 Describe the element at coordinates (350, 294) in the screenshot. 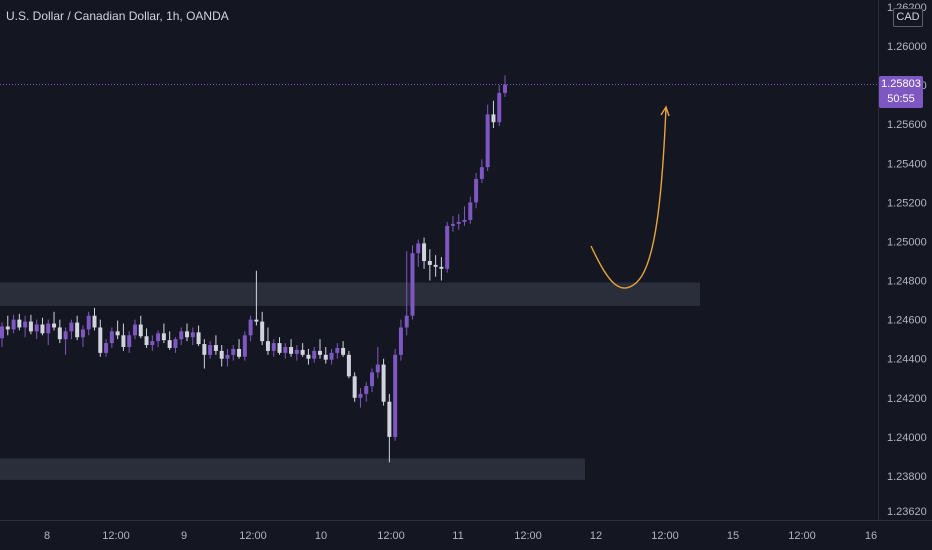

I see `zone-resistance-turned-support` at that location.